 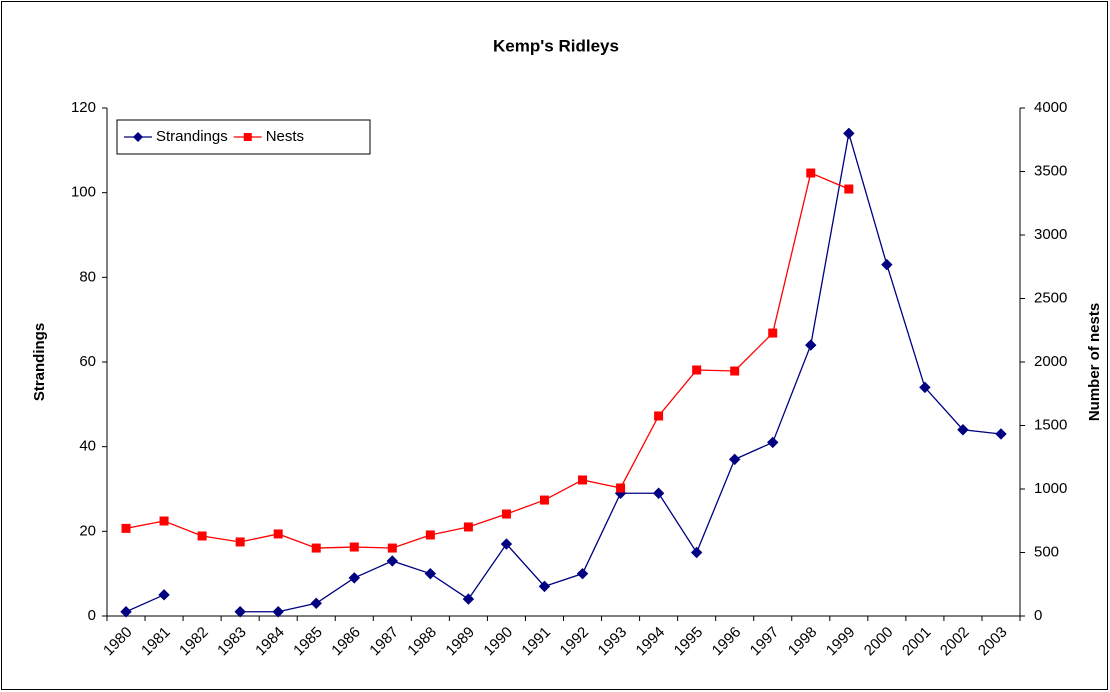 What do you see at coordinates (1050, 107) in the screenshot?
I see `y2-tick-label: 4000` at bounding box center [1050, 107].